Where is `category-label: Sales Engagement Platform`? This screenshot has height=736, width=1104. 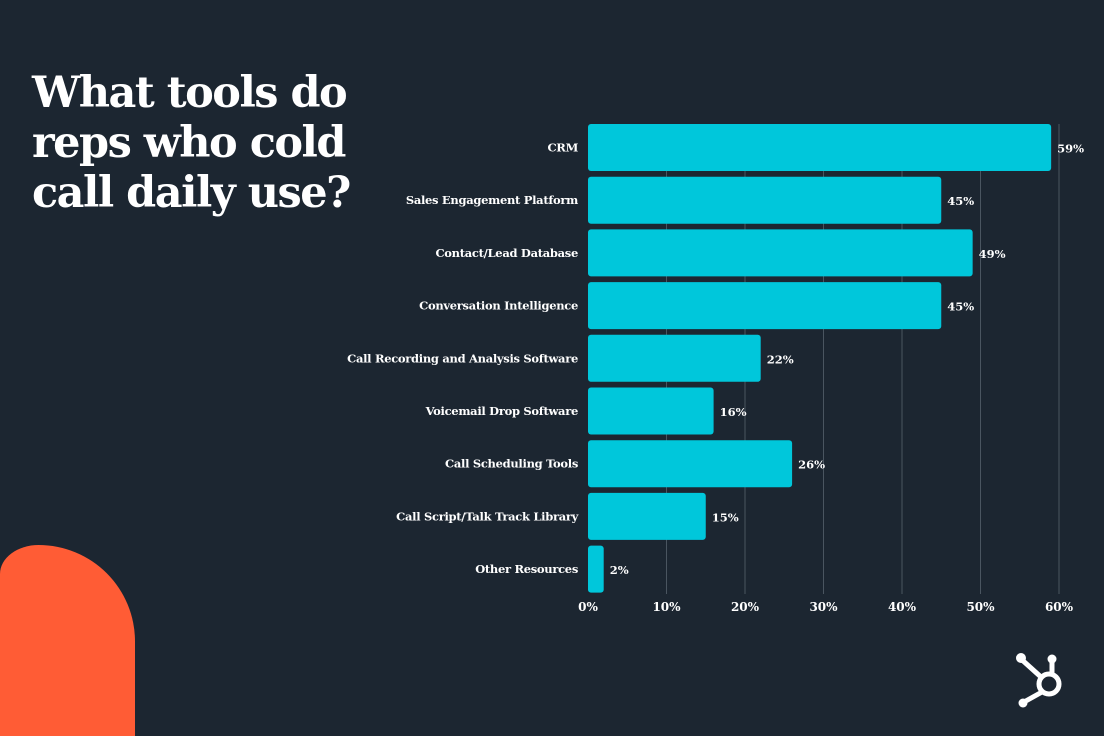
category-label: Sales Engagement Platform is located at coordinates (492, 200).